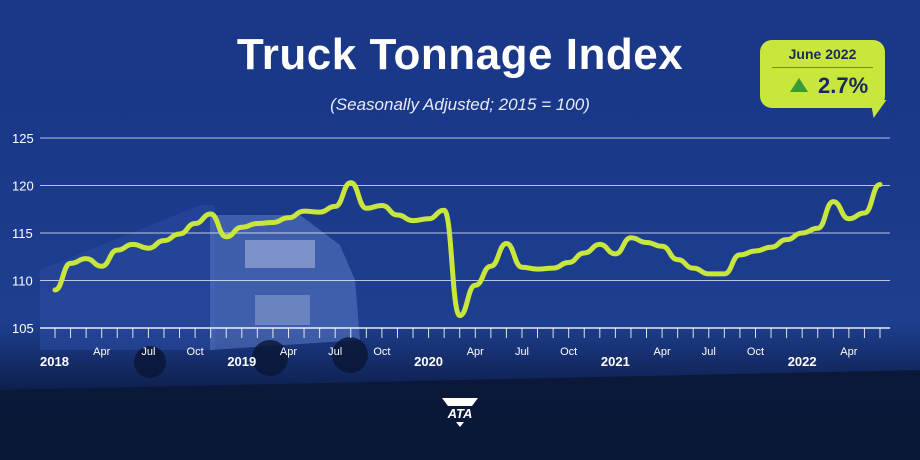 Image resolution: width=920 pixels, height=460 pixels. I want to click on callout-value: 2.7%, so click(843, 85).